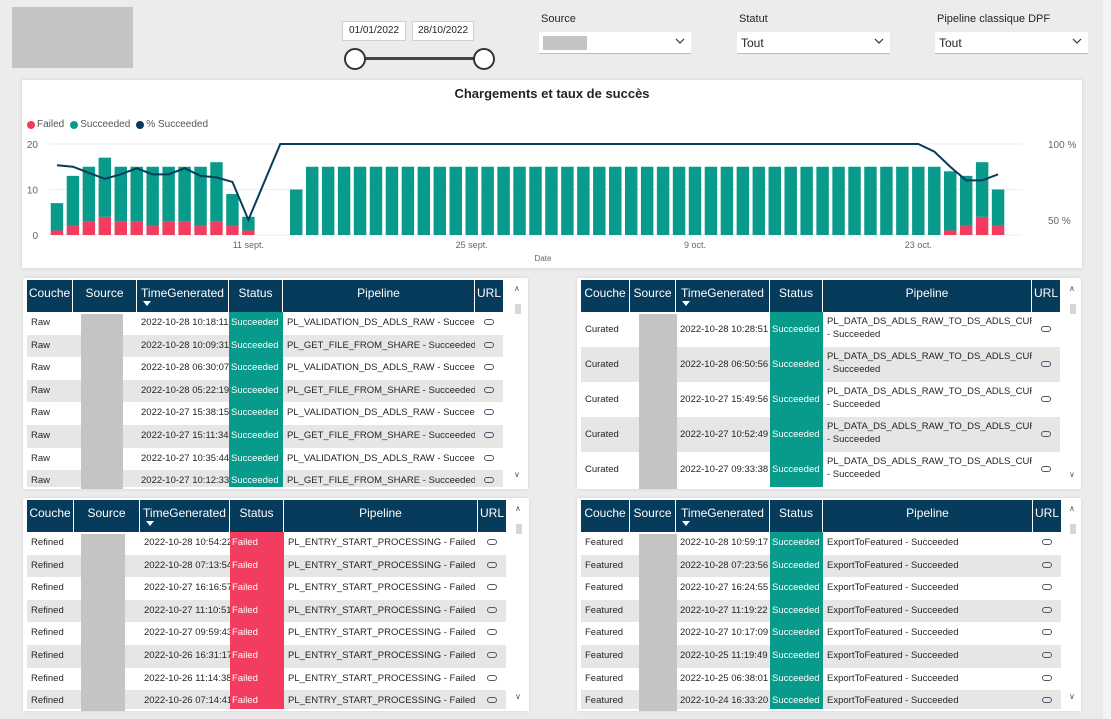 This screenshot has width=1111, height=719. I want to click on source-dropdown, so click(615, 43).